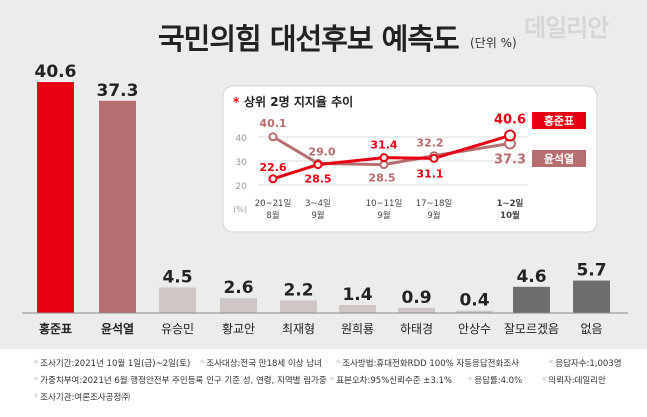 This screenshot has height=417, width=647. I want to click on bar-value-label: 0.9, so click(416, 298).